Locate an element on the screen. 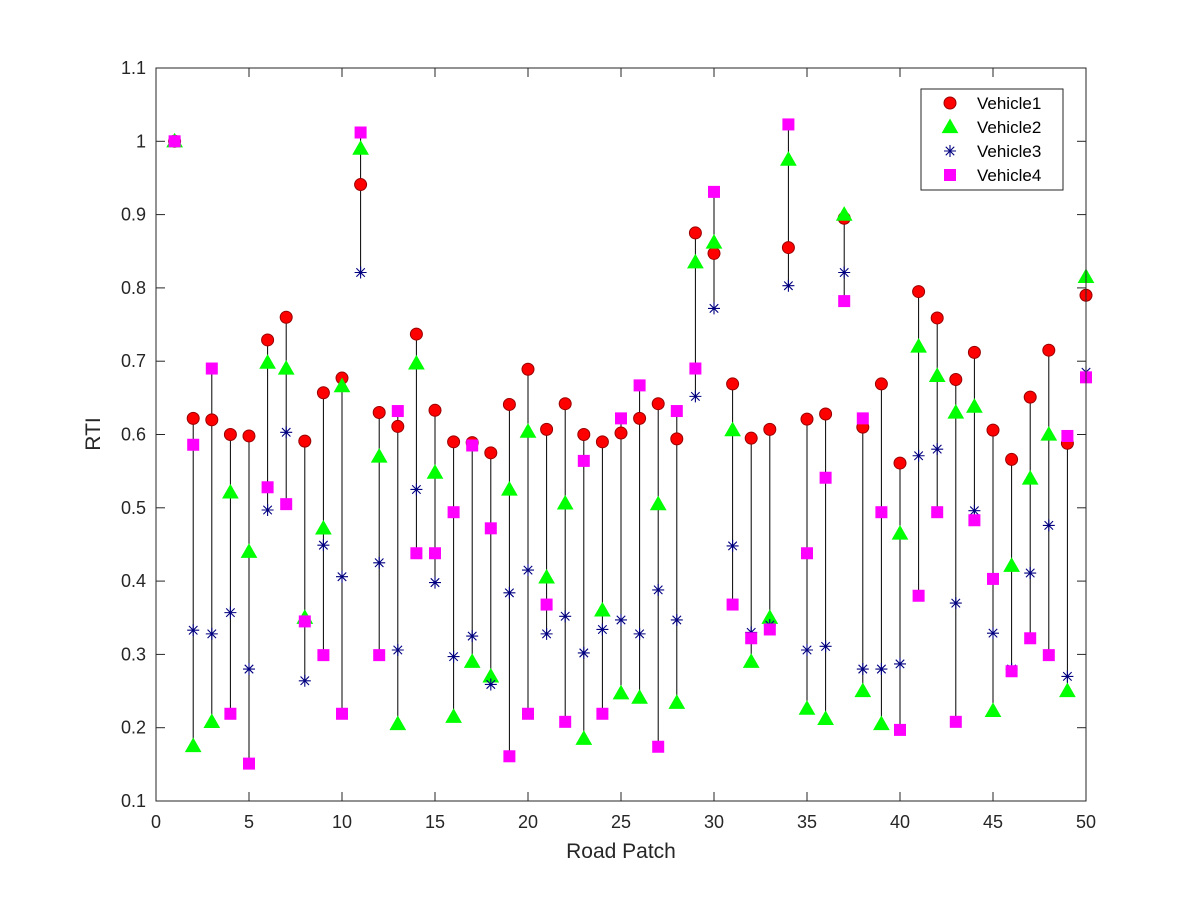 Image resolution: width=1200 pixels, height=900 pixels. x-tick-label: 5 is located at coordinates (249, 822).